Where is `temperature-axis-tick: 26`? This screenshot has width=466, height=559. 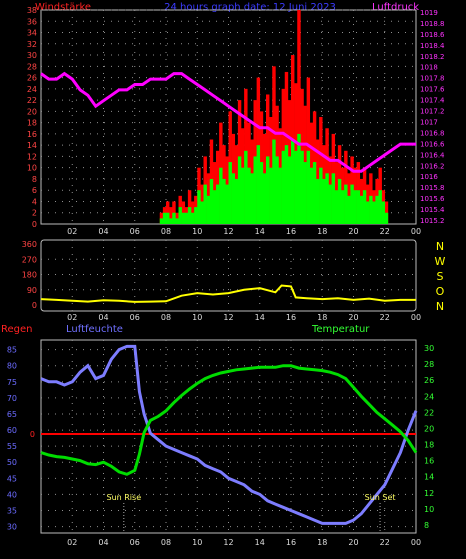 temperature-axis-tick: 26 is located at coordinates (429, 380).